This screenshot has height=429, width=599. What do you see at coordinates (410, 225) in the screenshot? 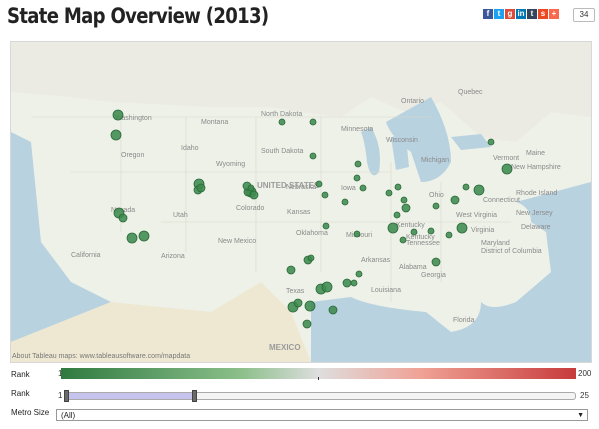
I see `label-kentucky: Kentucky` at bounding box center [410, 225].